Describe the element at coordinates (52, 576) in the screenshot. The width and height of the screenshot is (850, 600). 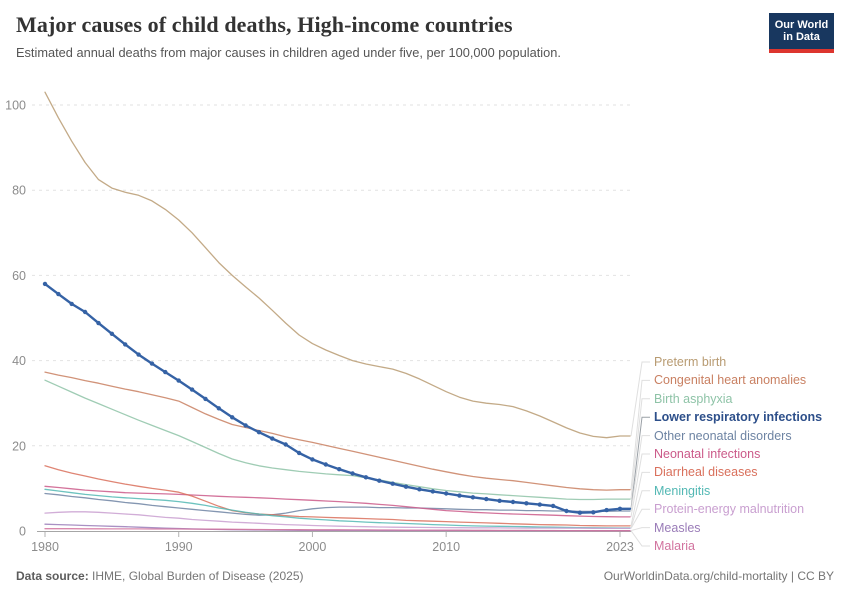
I see `data-source-label: Data source:` at that location.